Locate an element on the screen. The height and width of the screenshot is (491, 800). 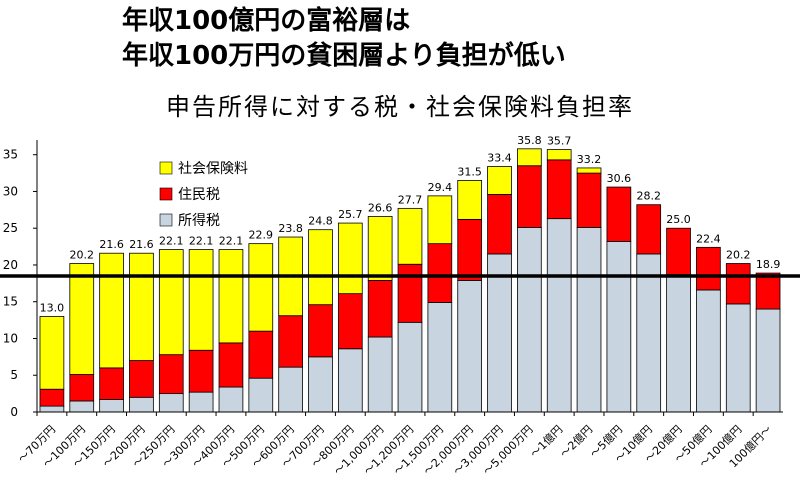
y-tick-label: 30 is located at coordinates (10, 191).